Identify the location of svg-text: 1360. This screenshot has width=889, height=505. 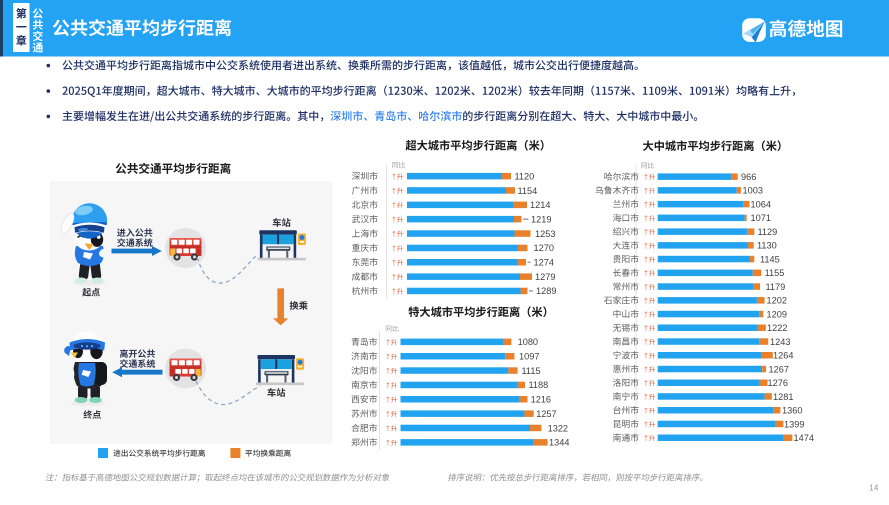
(792, 411).